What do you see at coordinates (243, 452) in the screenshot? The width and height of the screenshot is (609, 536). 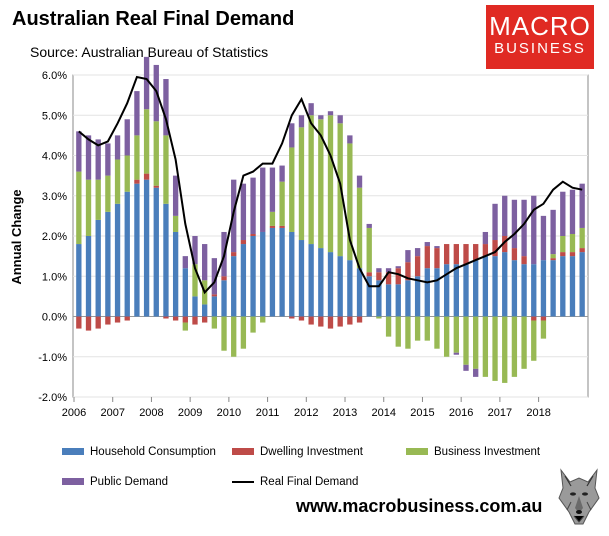 I see `legend-swatch-dwelling` at bounding box center [243, 452].